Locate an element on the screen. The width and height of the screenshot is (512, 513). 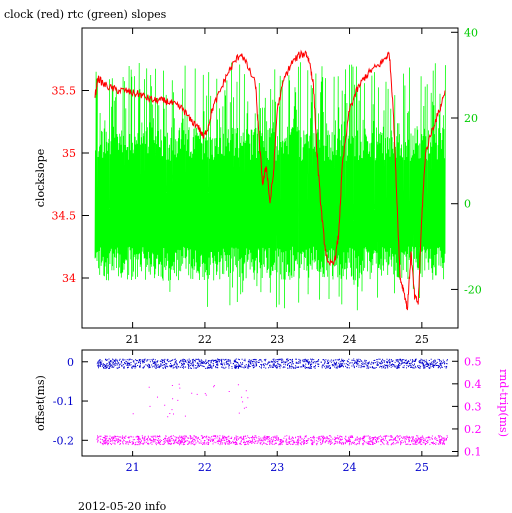
bottom-y2-tick-label: 0.3 is located at coordinates (473, 406).